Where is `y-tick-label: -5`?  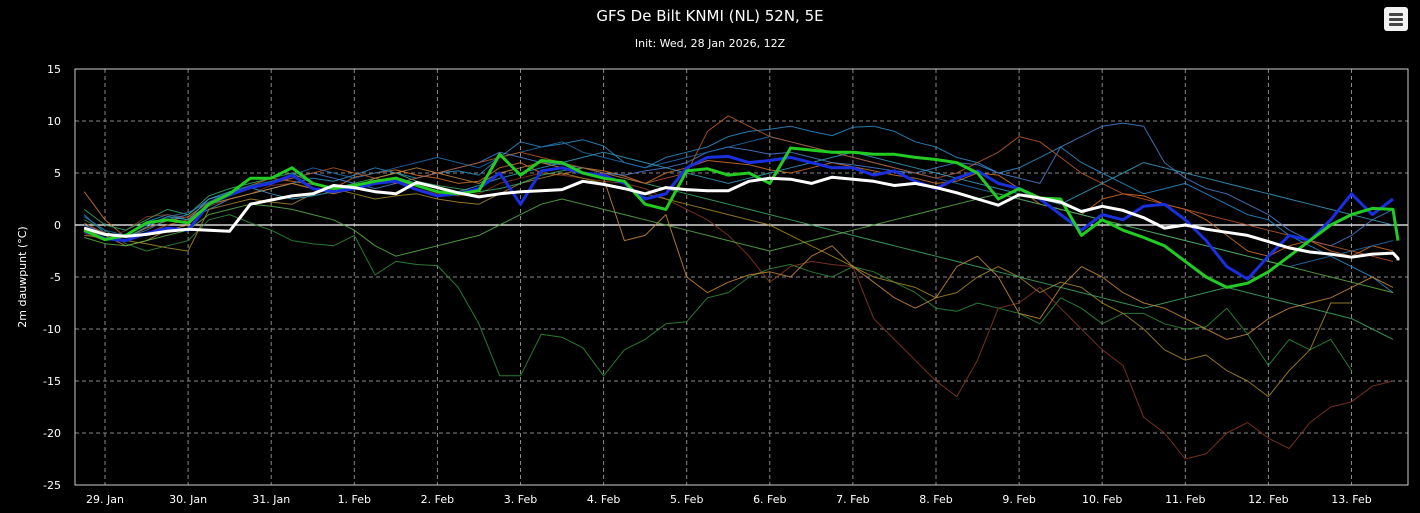
y-tick-label: -5 is located at coordinates (55, 277).